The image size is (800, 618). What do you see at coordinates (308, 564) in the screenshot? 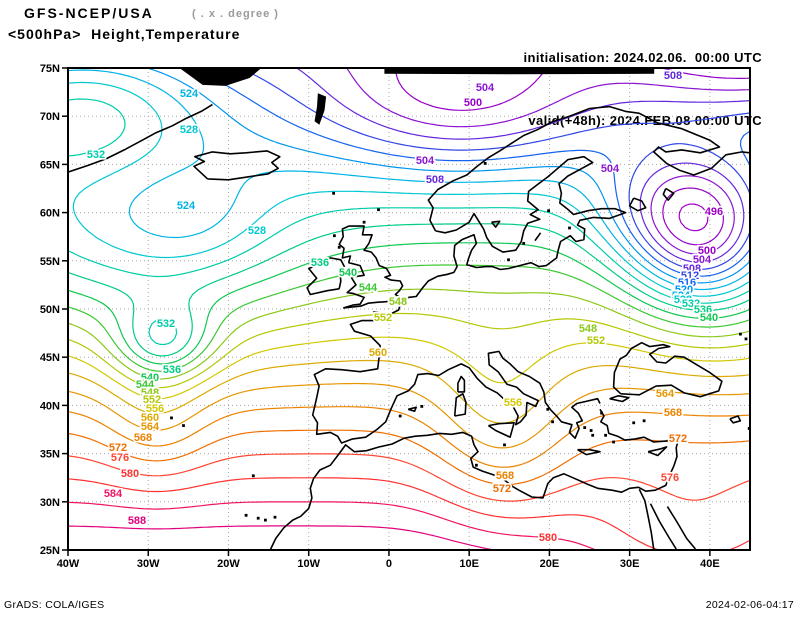
I see `lon-axis-label: 10W` at bounding box center [308, 564].